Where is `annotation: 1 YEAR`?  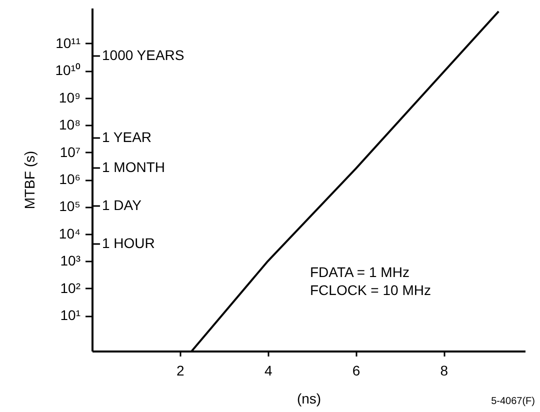 annotation: 1 YEAR is located at coordinates (127, 137).